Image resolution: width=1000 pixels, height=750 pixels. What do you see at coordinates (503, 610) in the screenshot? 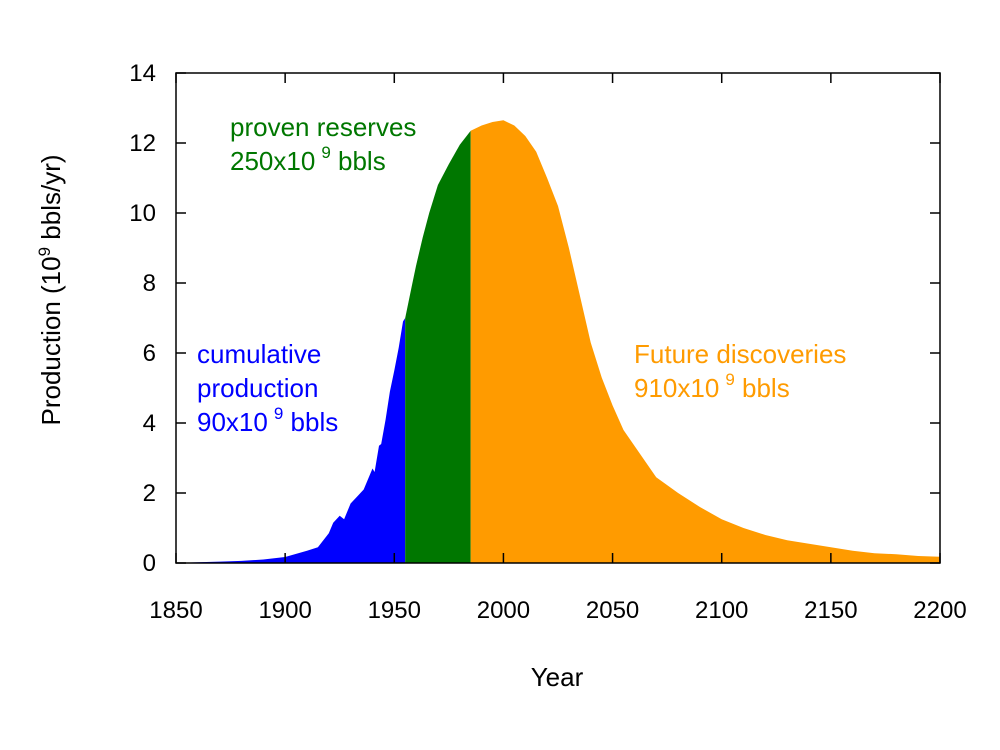
I see `x-tick-label-2000: 2000` at bounding box center [503, 610].